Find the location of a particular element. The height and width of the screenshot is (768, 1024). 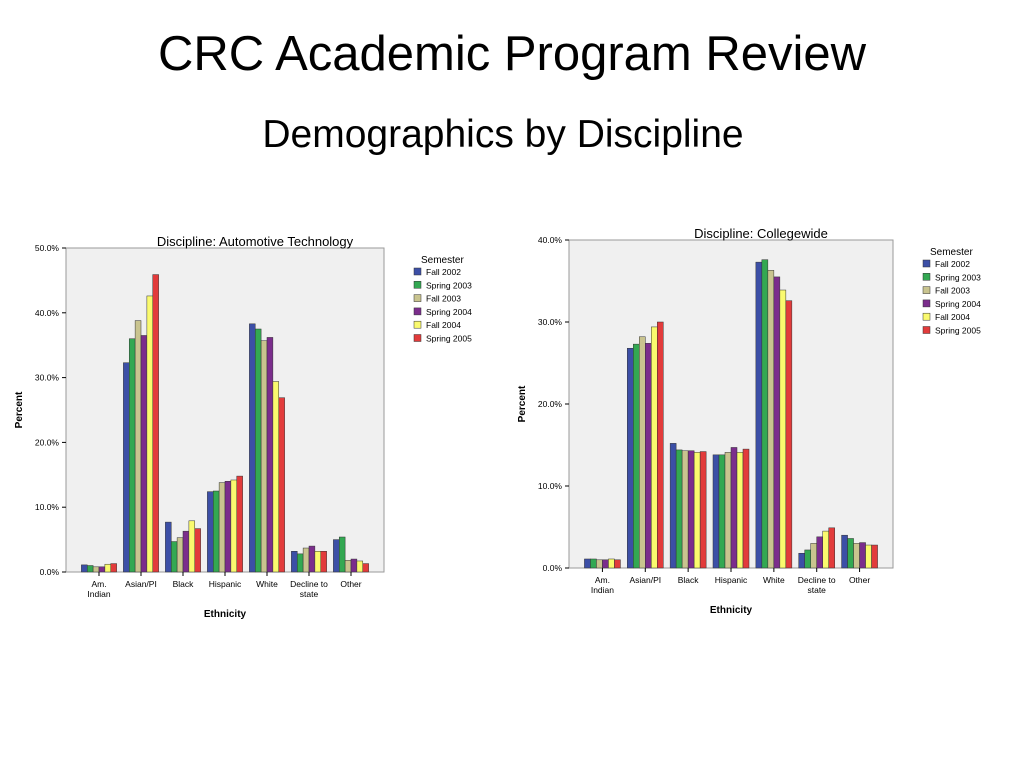

bar-spring-2003-decline-to-state is located at coordinates (807, 559).